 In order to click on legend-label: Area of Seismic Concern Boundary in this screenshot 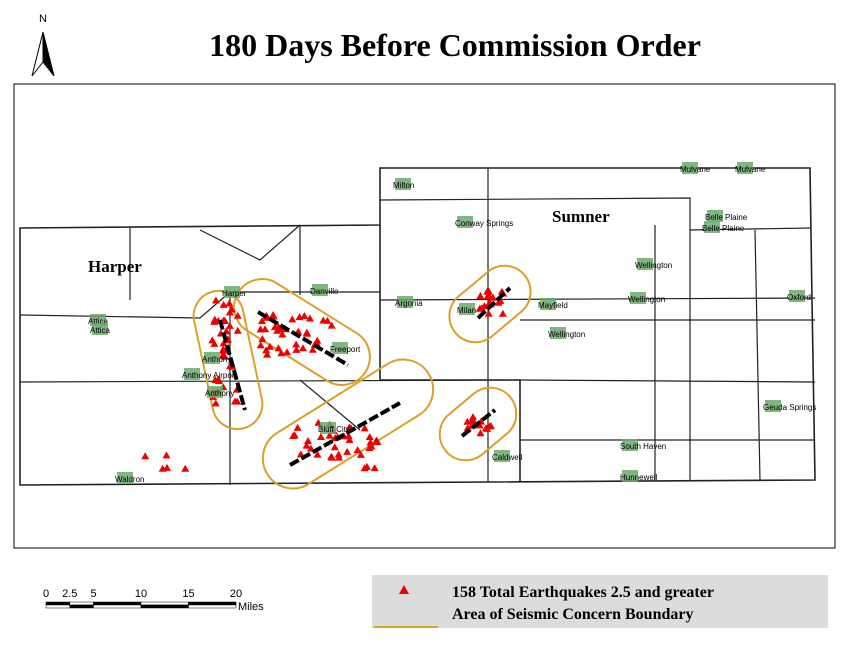, I will do `click(572, 614)`.